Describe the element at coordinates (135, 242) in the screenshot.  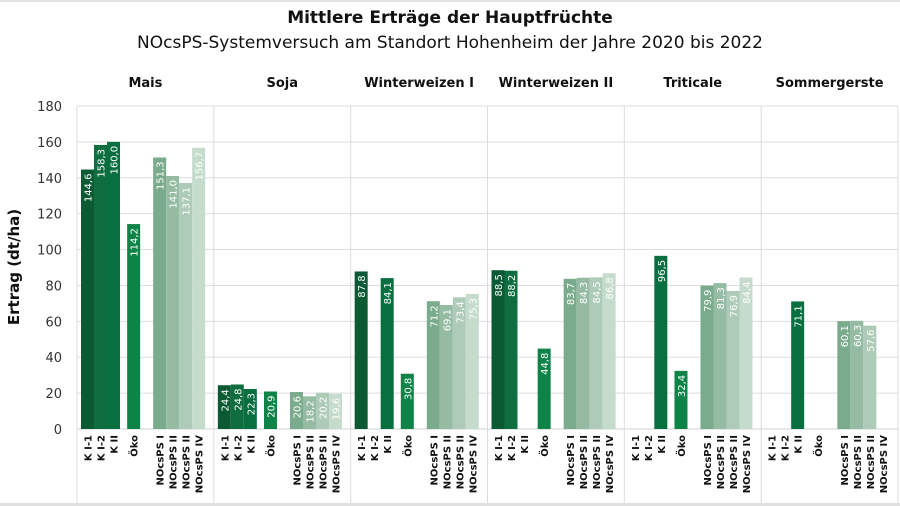
I see `data-label: 114,2` at that location.